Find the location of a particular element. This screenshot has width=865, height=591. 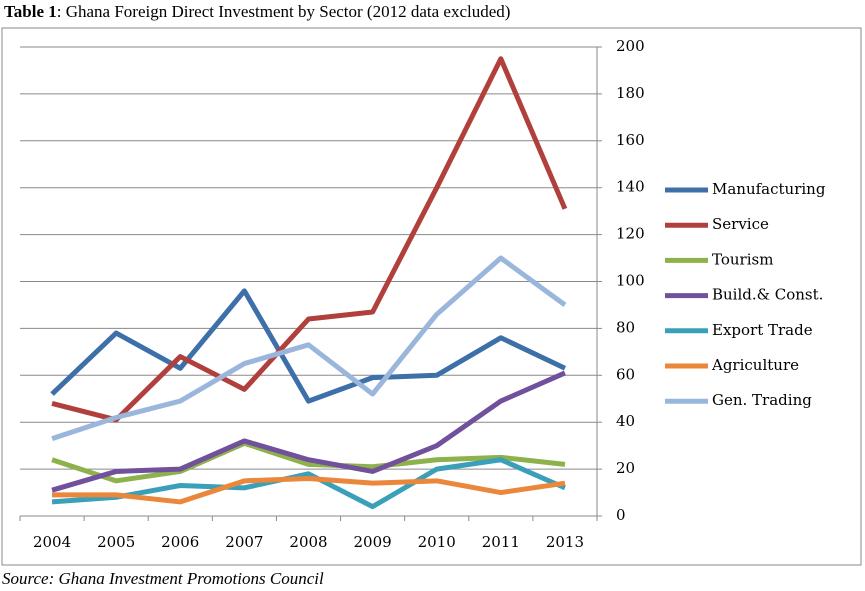

legend-label: Manufacturing is located at coordinates (769, 189).